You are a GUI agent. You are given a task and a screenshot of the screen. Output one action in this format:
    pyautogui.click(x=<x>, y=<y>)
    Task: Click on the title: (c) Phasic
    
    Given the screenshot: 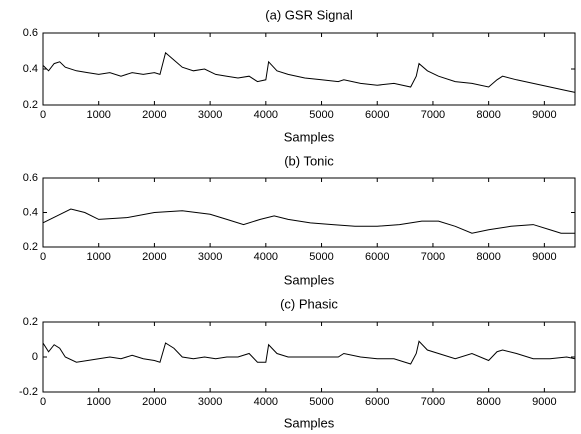 What is the action you would take?
    pyautogui.click(x=309, y=303)
    